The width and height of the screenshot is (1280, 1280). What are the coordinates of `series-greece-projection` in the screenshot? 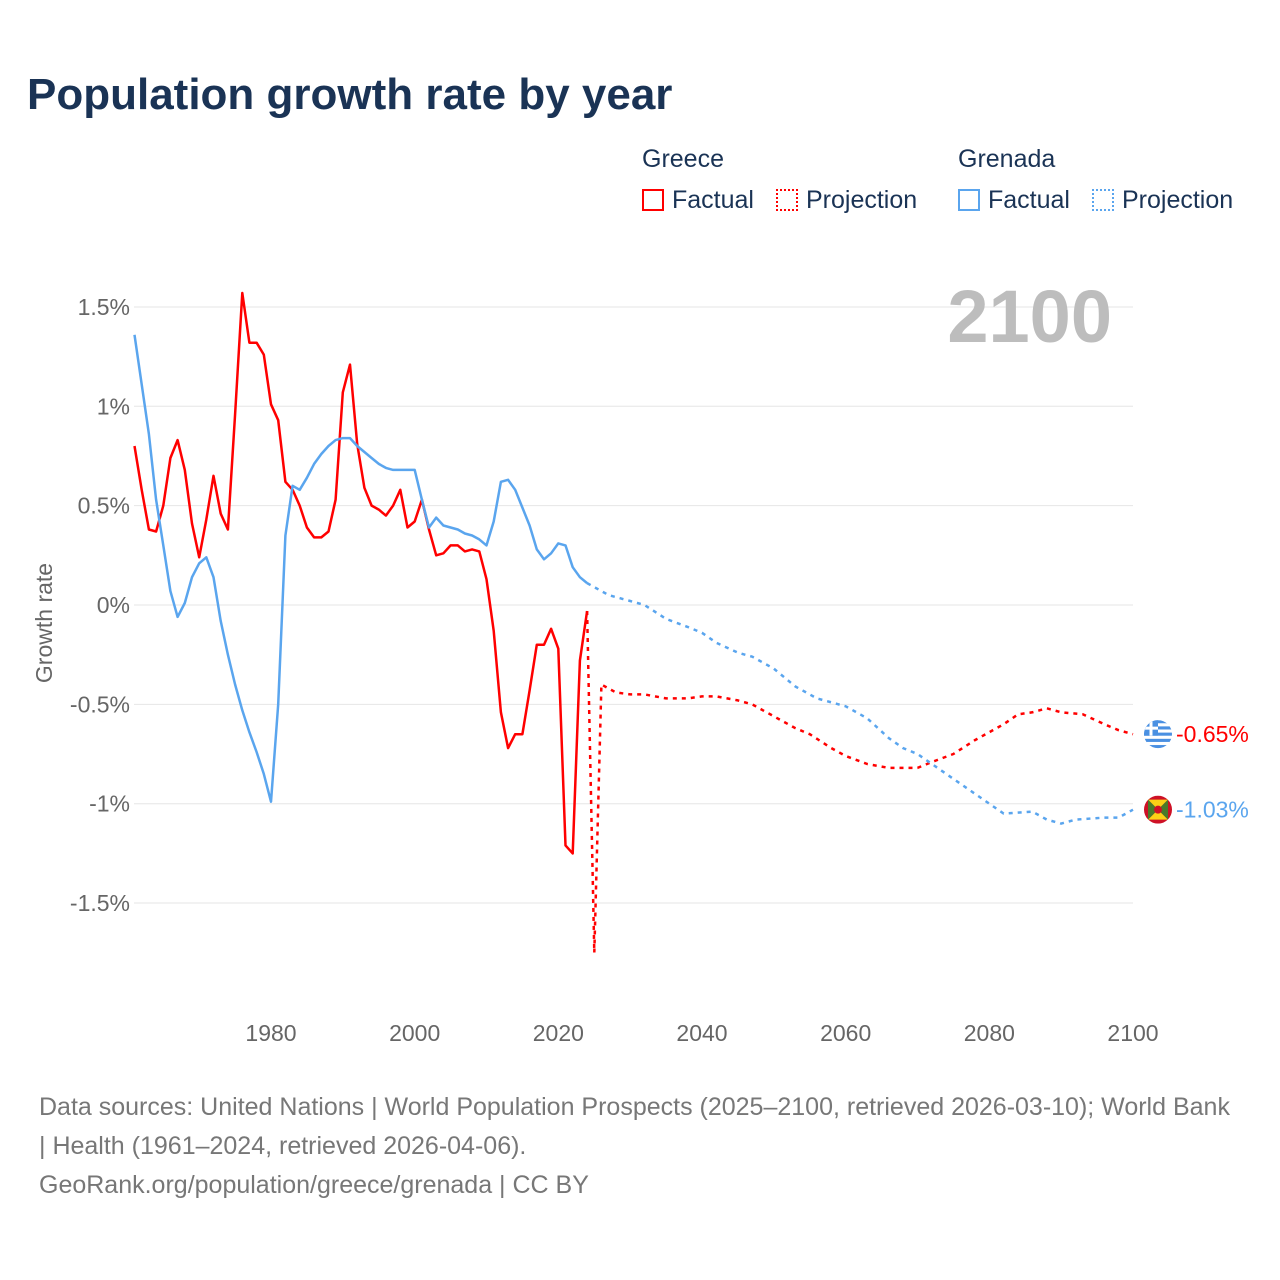 It's located at (859, 782).